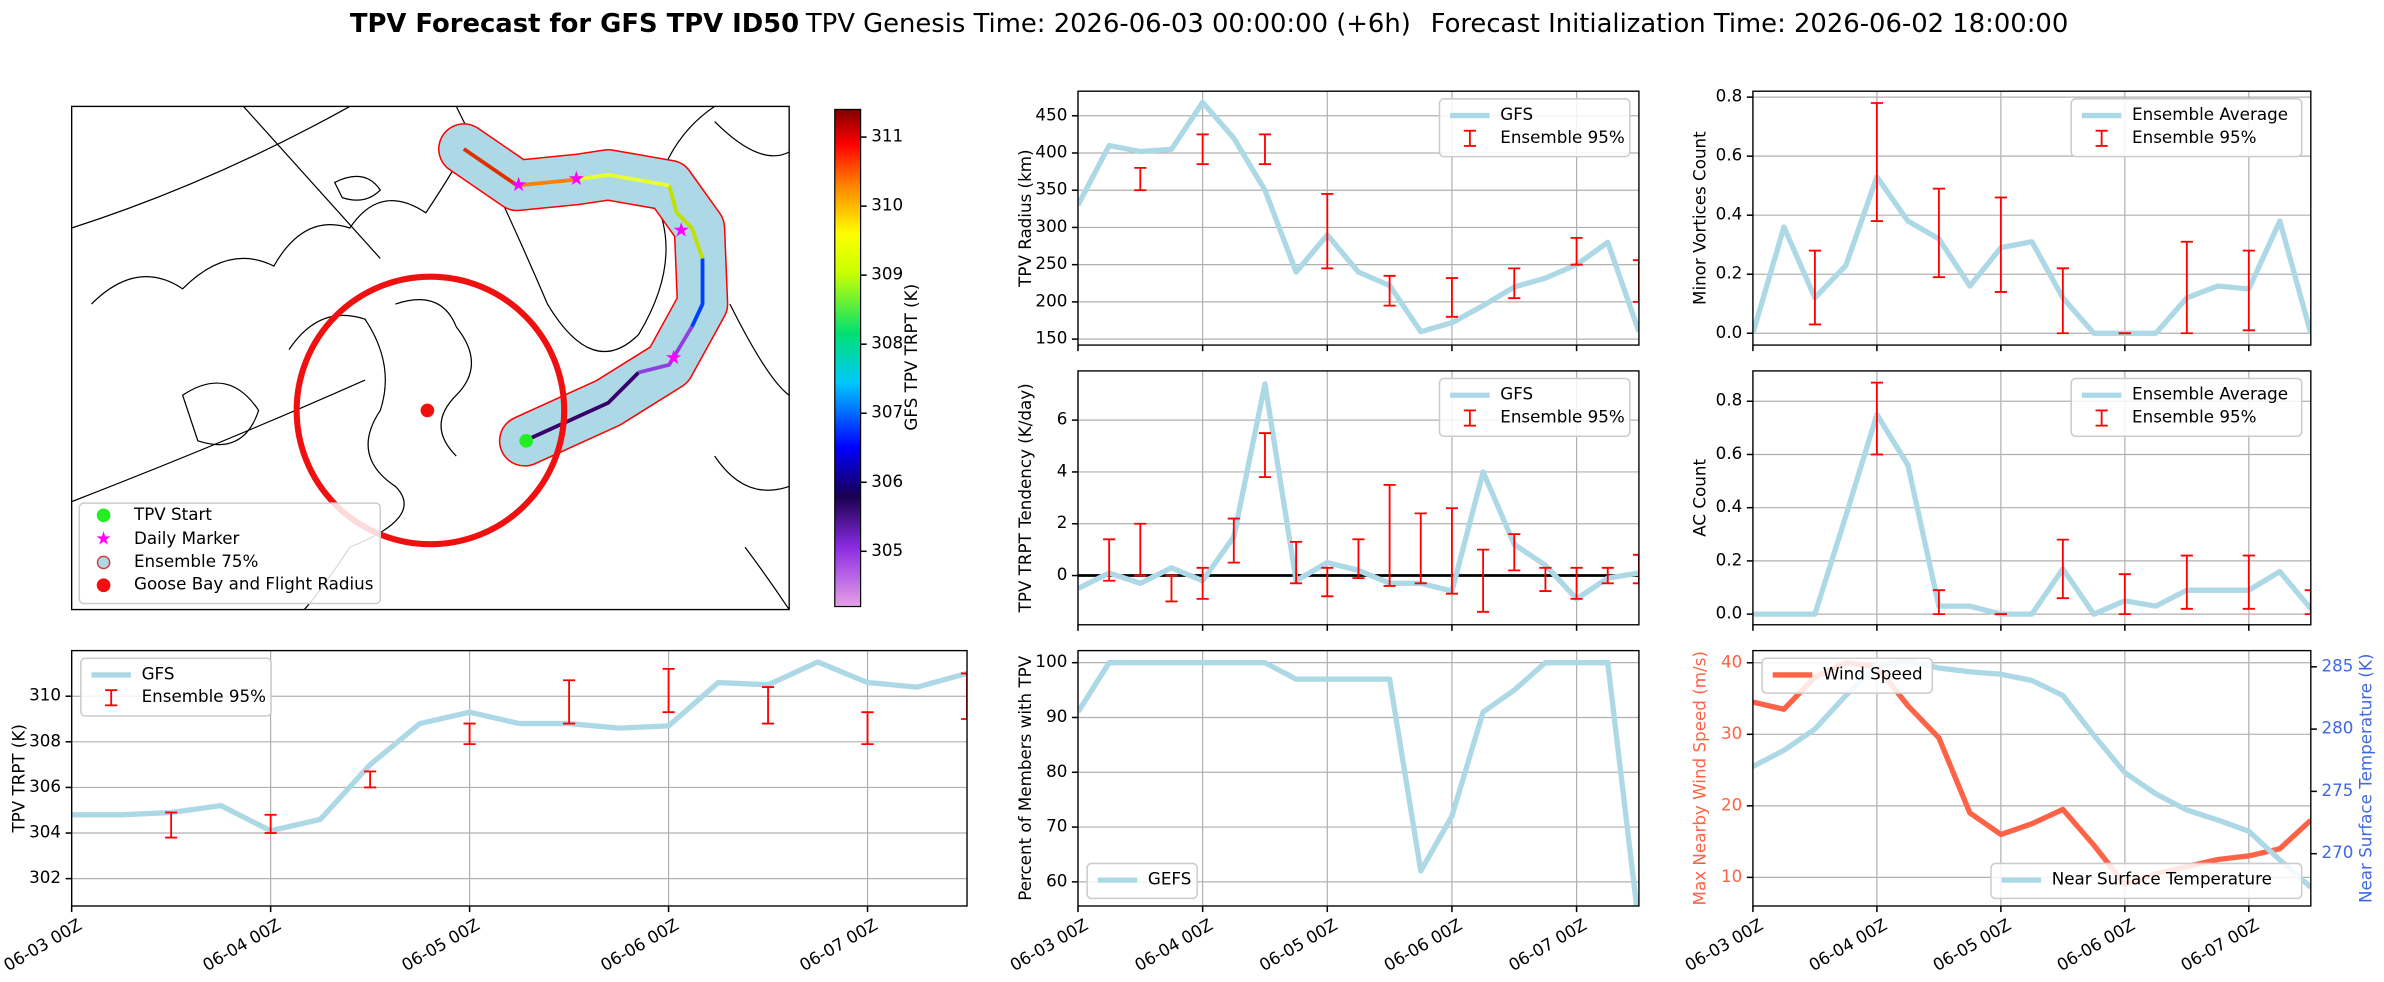  Describe the element at coordinates (887, 343) in the screenshot. I see `colorbar-tick-label: 308` at that location.